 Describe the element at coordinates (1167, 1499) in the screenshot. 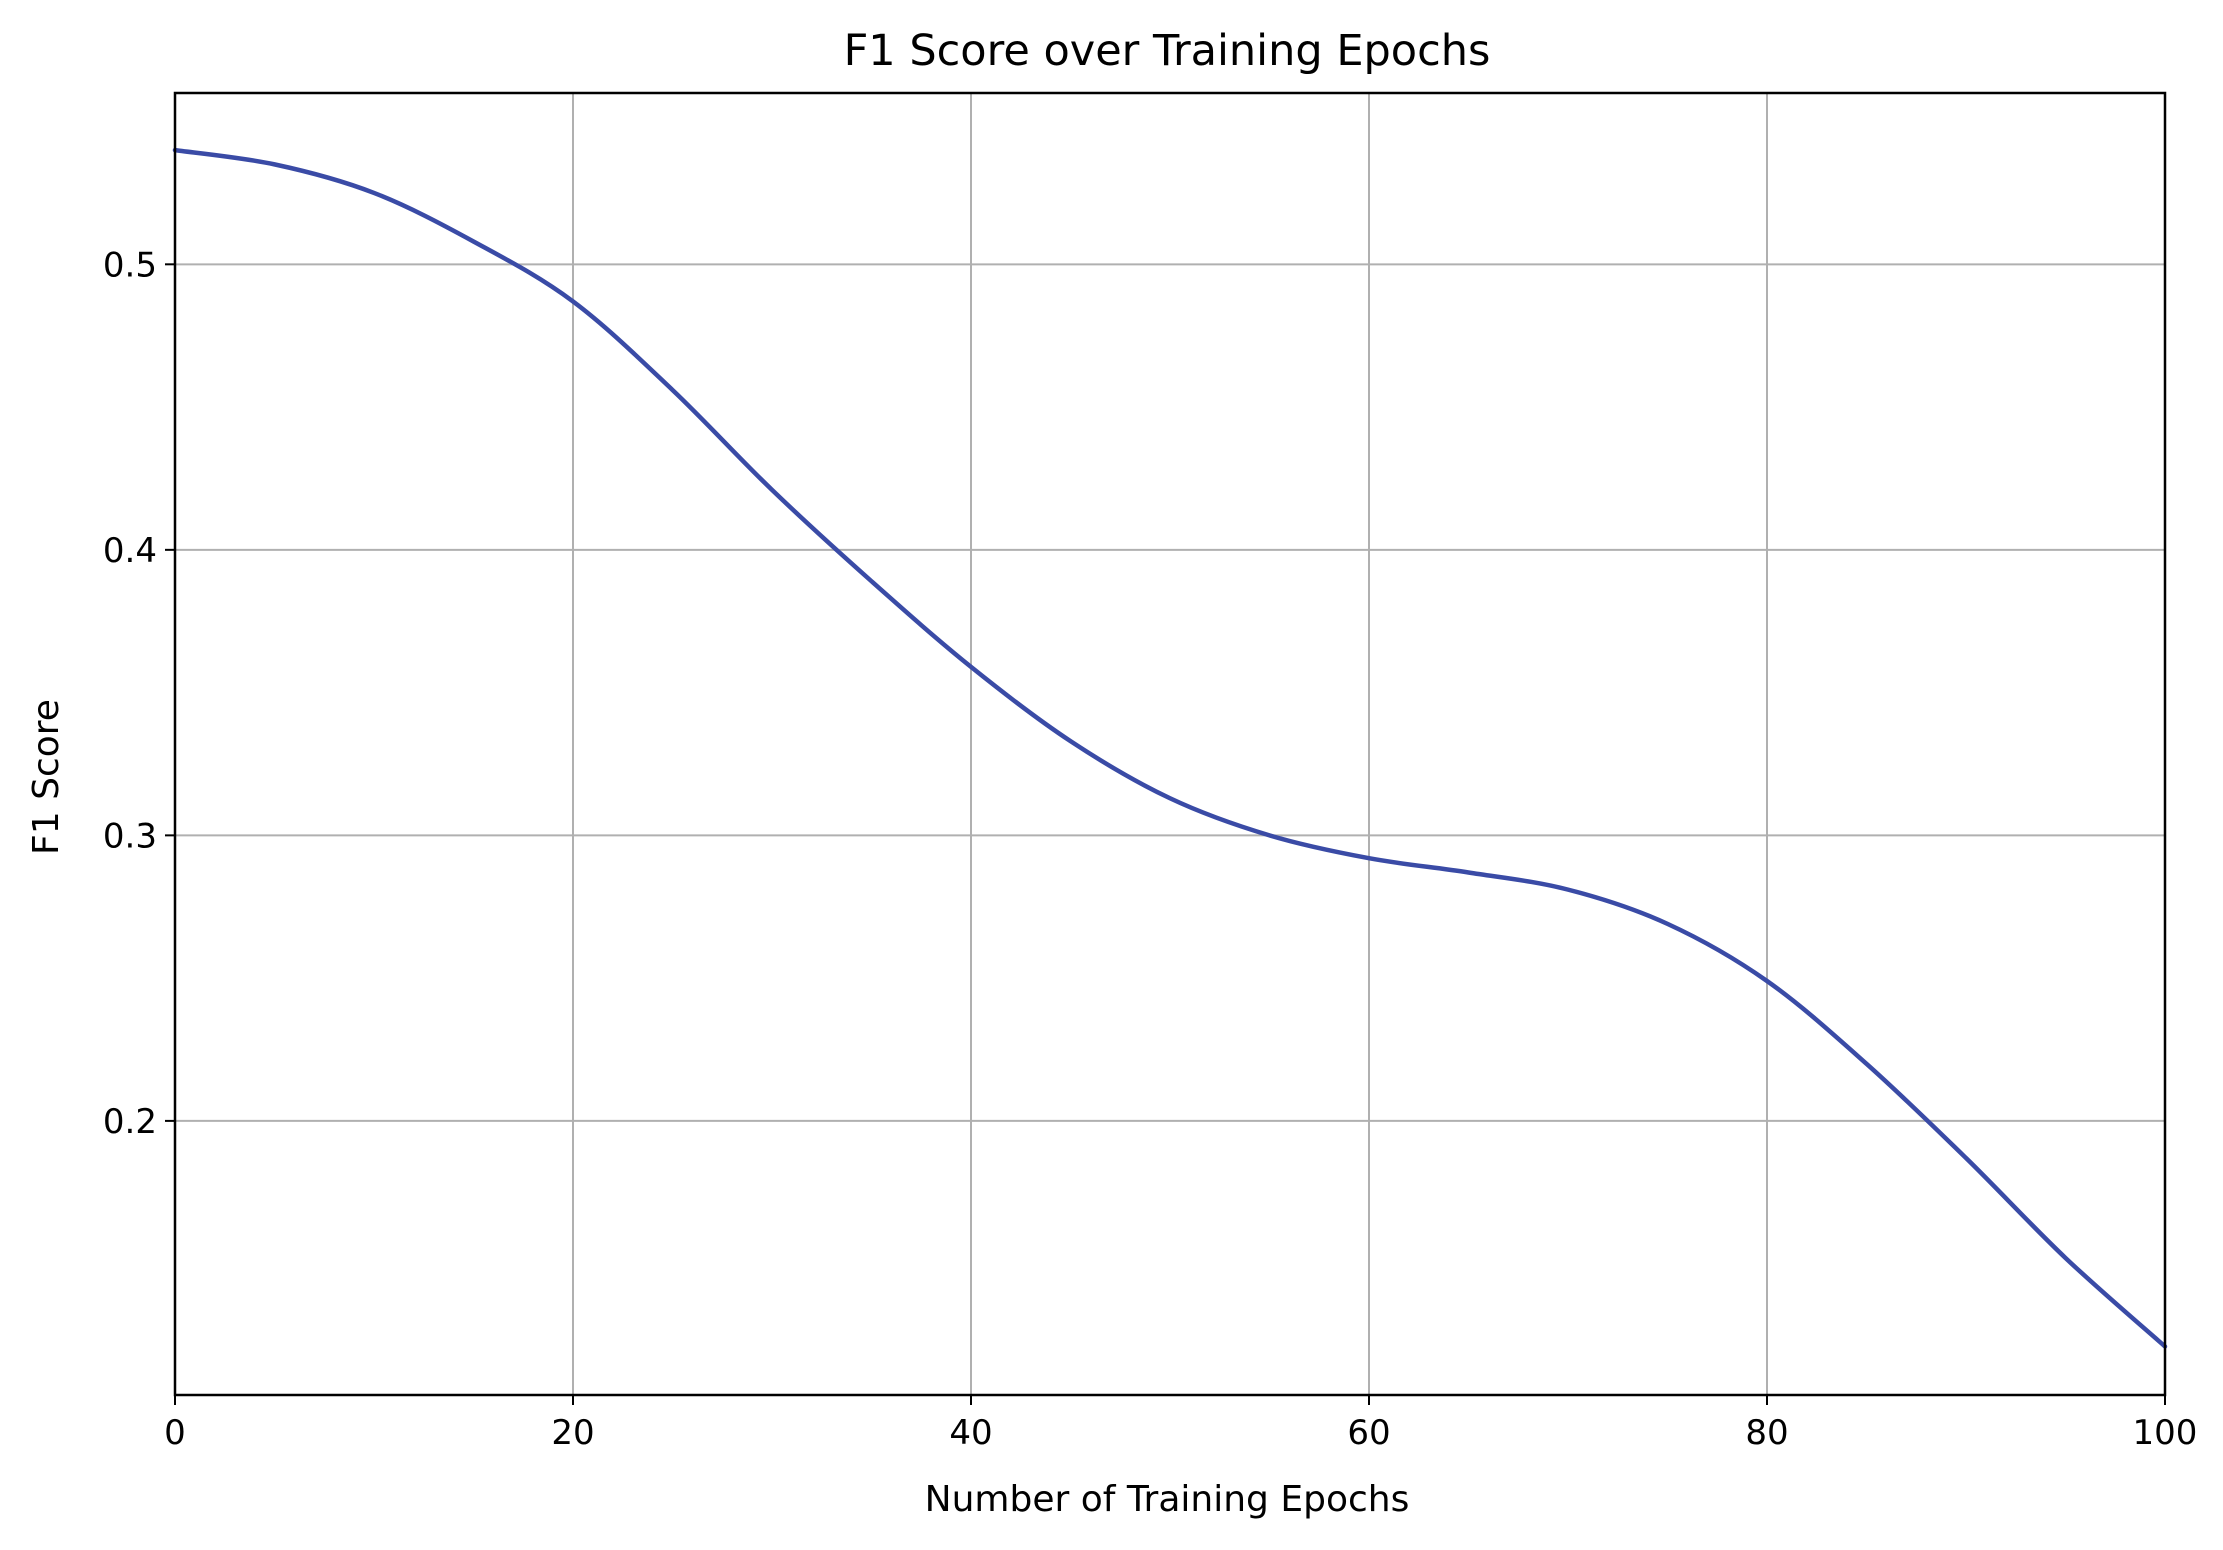

I see `x-axis-label: Number of Training Epochs` at that location.